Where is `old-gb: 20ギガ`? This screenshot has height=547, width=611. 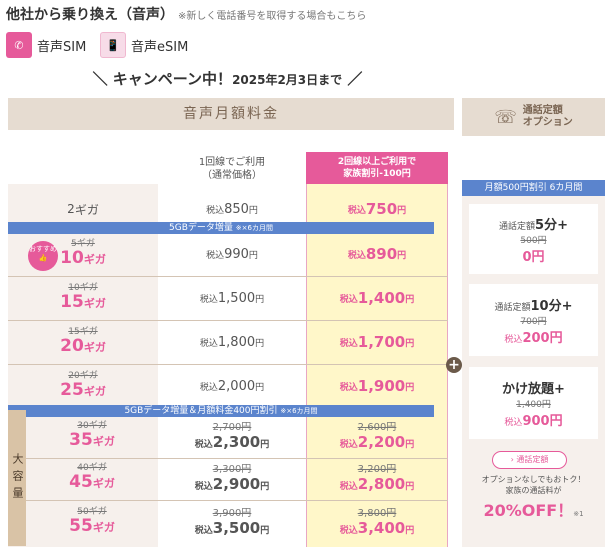 old-gb: 20ギガ is located at coordinates (83, 376).